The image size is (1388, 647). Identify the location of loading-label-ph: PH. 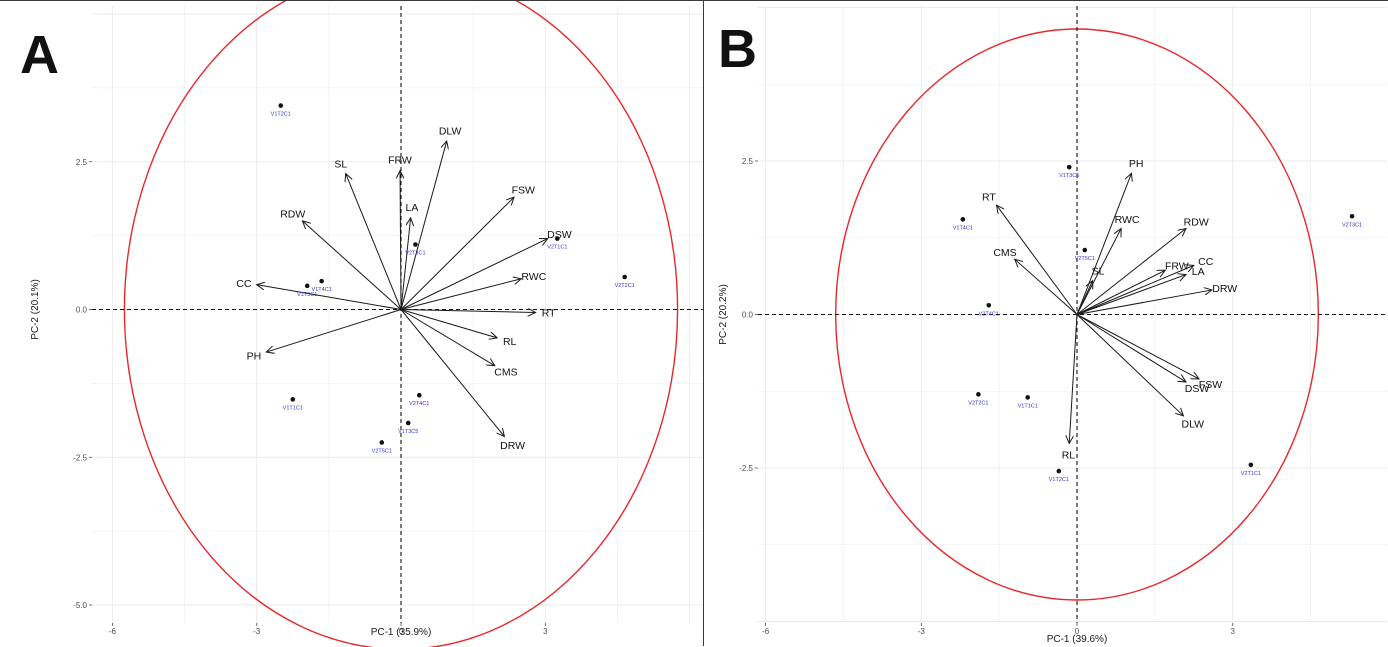
(1136, 164).